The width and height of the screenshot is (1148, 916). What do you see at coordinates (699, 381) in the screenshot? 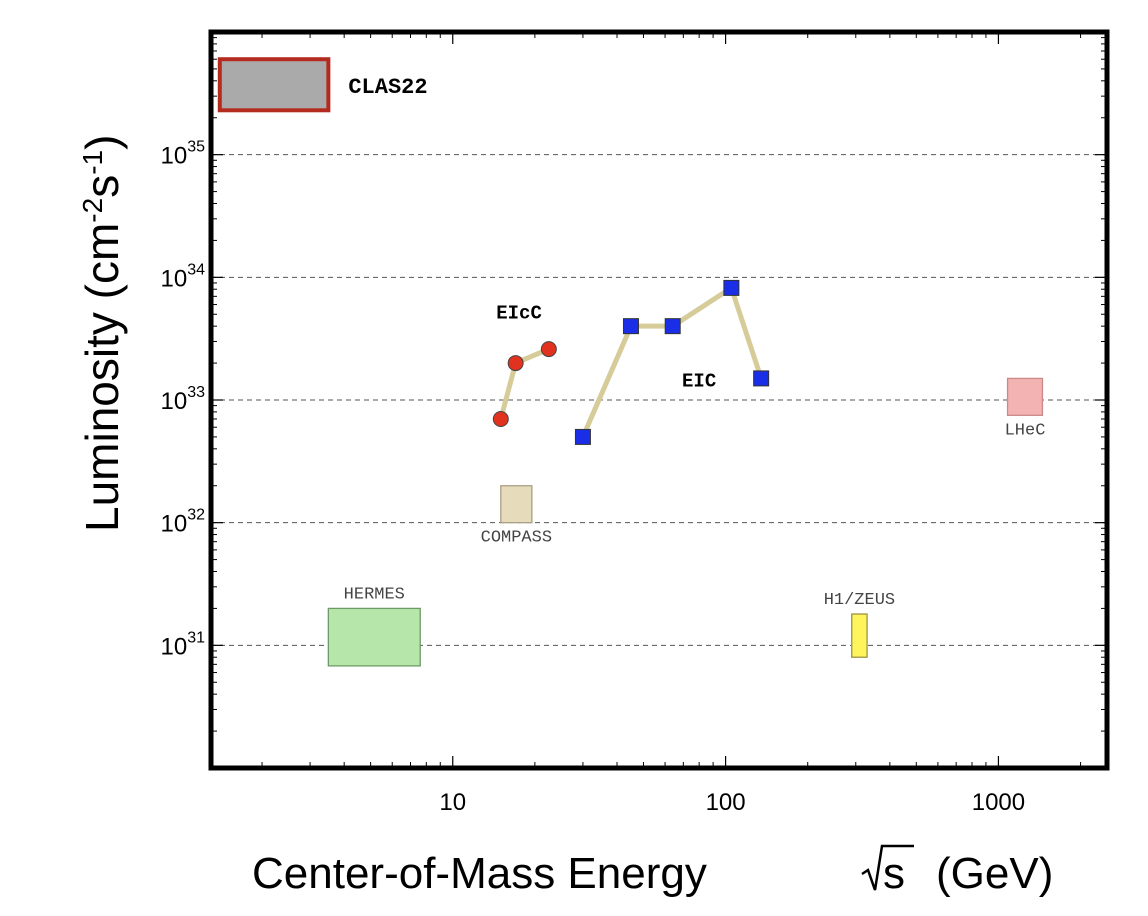
I see `series-label-eic: EIC` at bounding box center [699, 381].